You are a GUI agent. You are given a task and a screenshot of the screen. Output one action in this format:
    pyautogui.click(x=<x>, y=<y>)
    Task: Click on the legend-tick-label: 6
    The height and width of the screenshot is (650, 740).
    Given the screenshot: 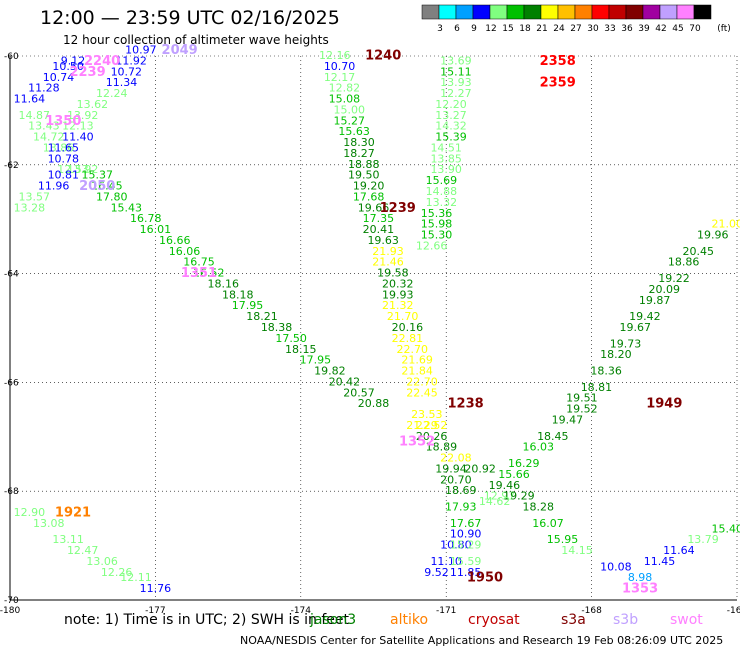 What is the action you would take?
    pyautogui.click(x=457, y=29)
    